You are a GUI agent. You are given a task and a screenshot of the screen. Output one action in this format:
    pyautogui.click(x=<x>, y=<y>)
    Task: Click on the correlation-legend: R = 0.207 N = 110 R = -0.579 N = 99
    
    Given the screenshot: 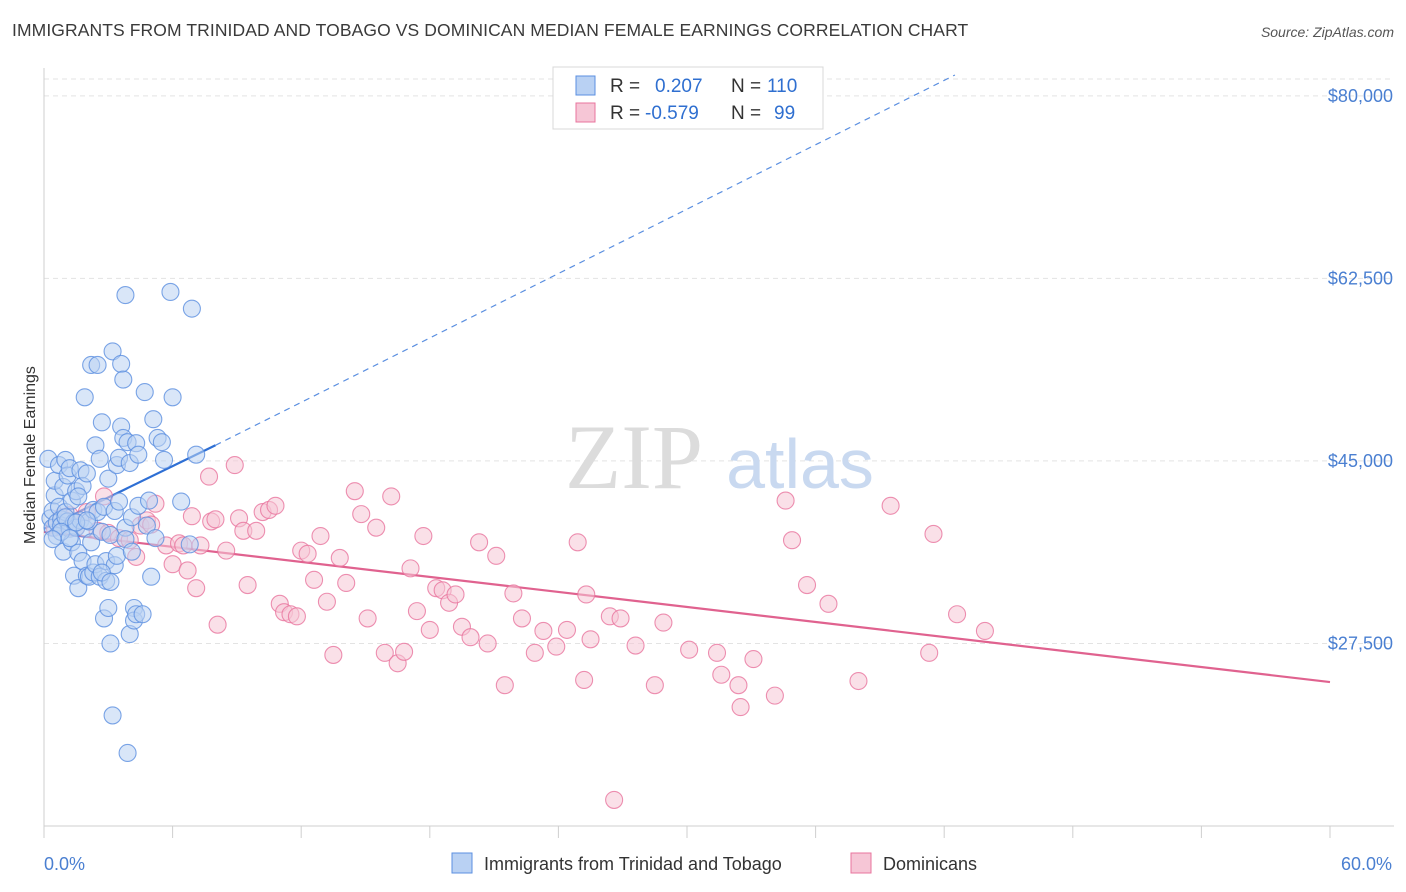 What is the action you would take?
    pyautogui.click(x=688, y=98)
    